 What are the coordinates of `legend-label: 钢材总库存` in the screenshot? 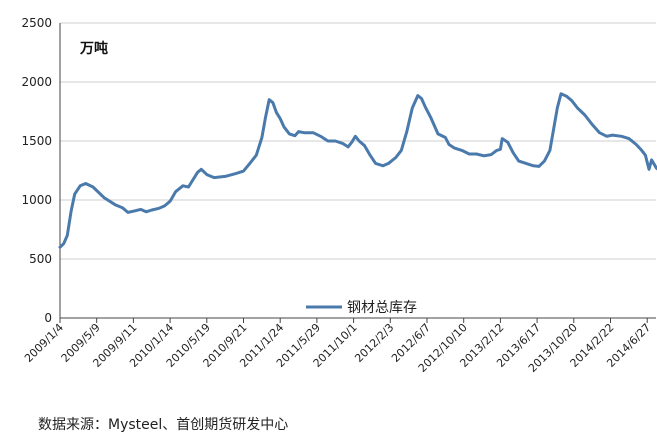 It's located at (382, 308).